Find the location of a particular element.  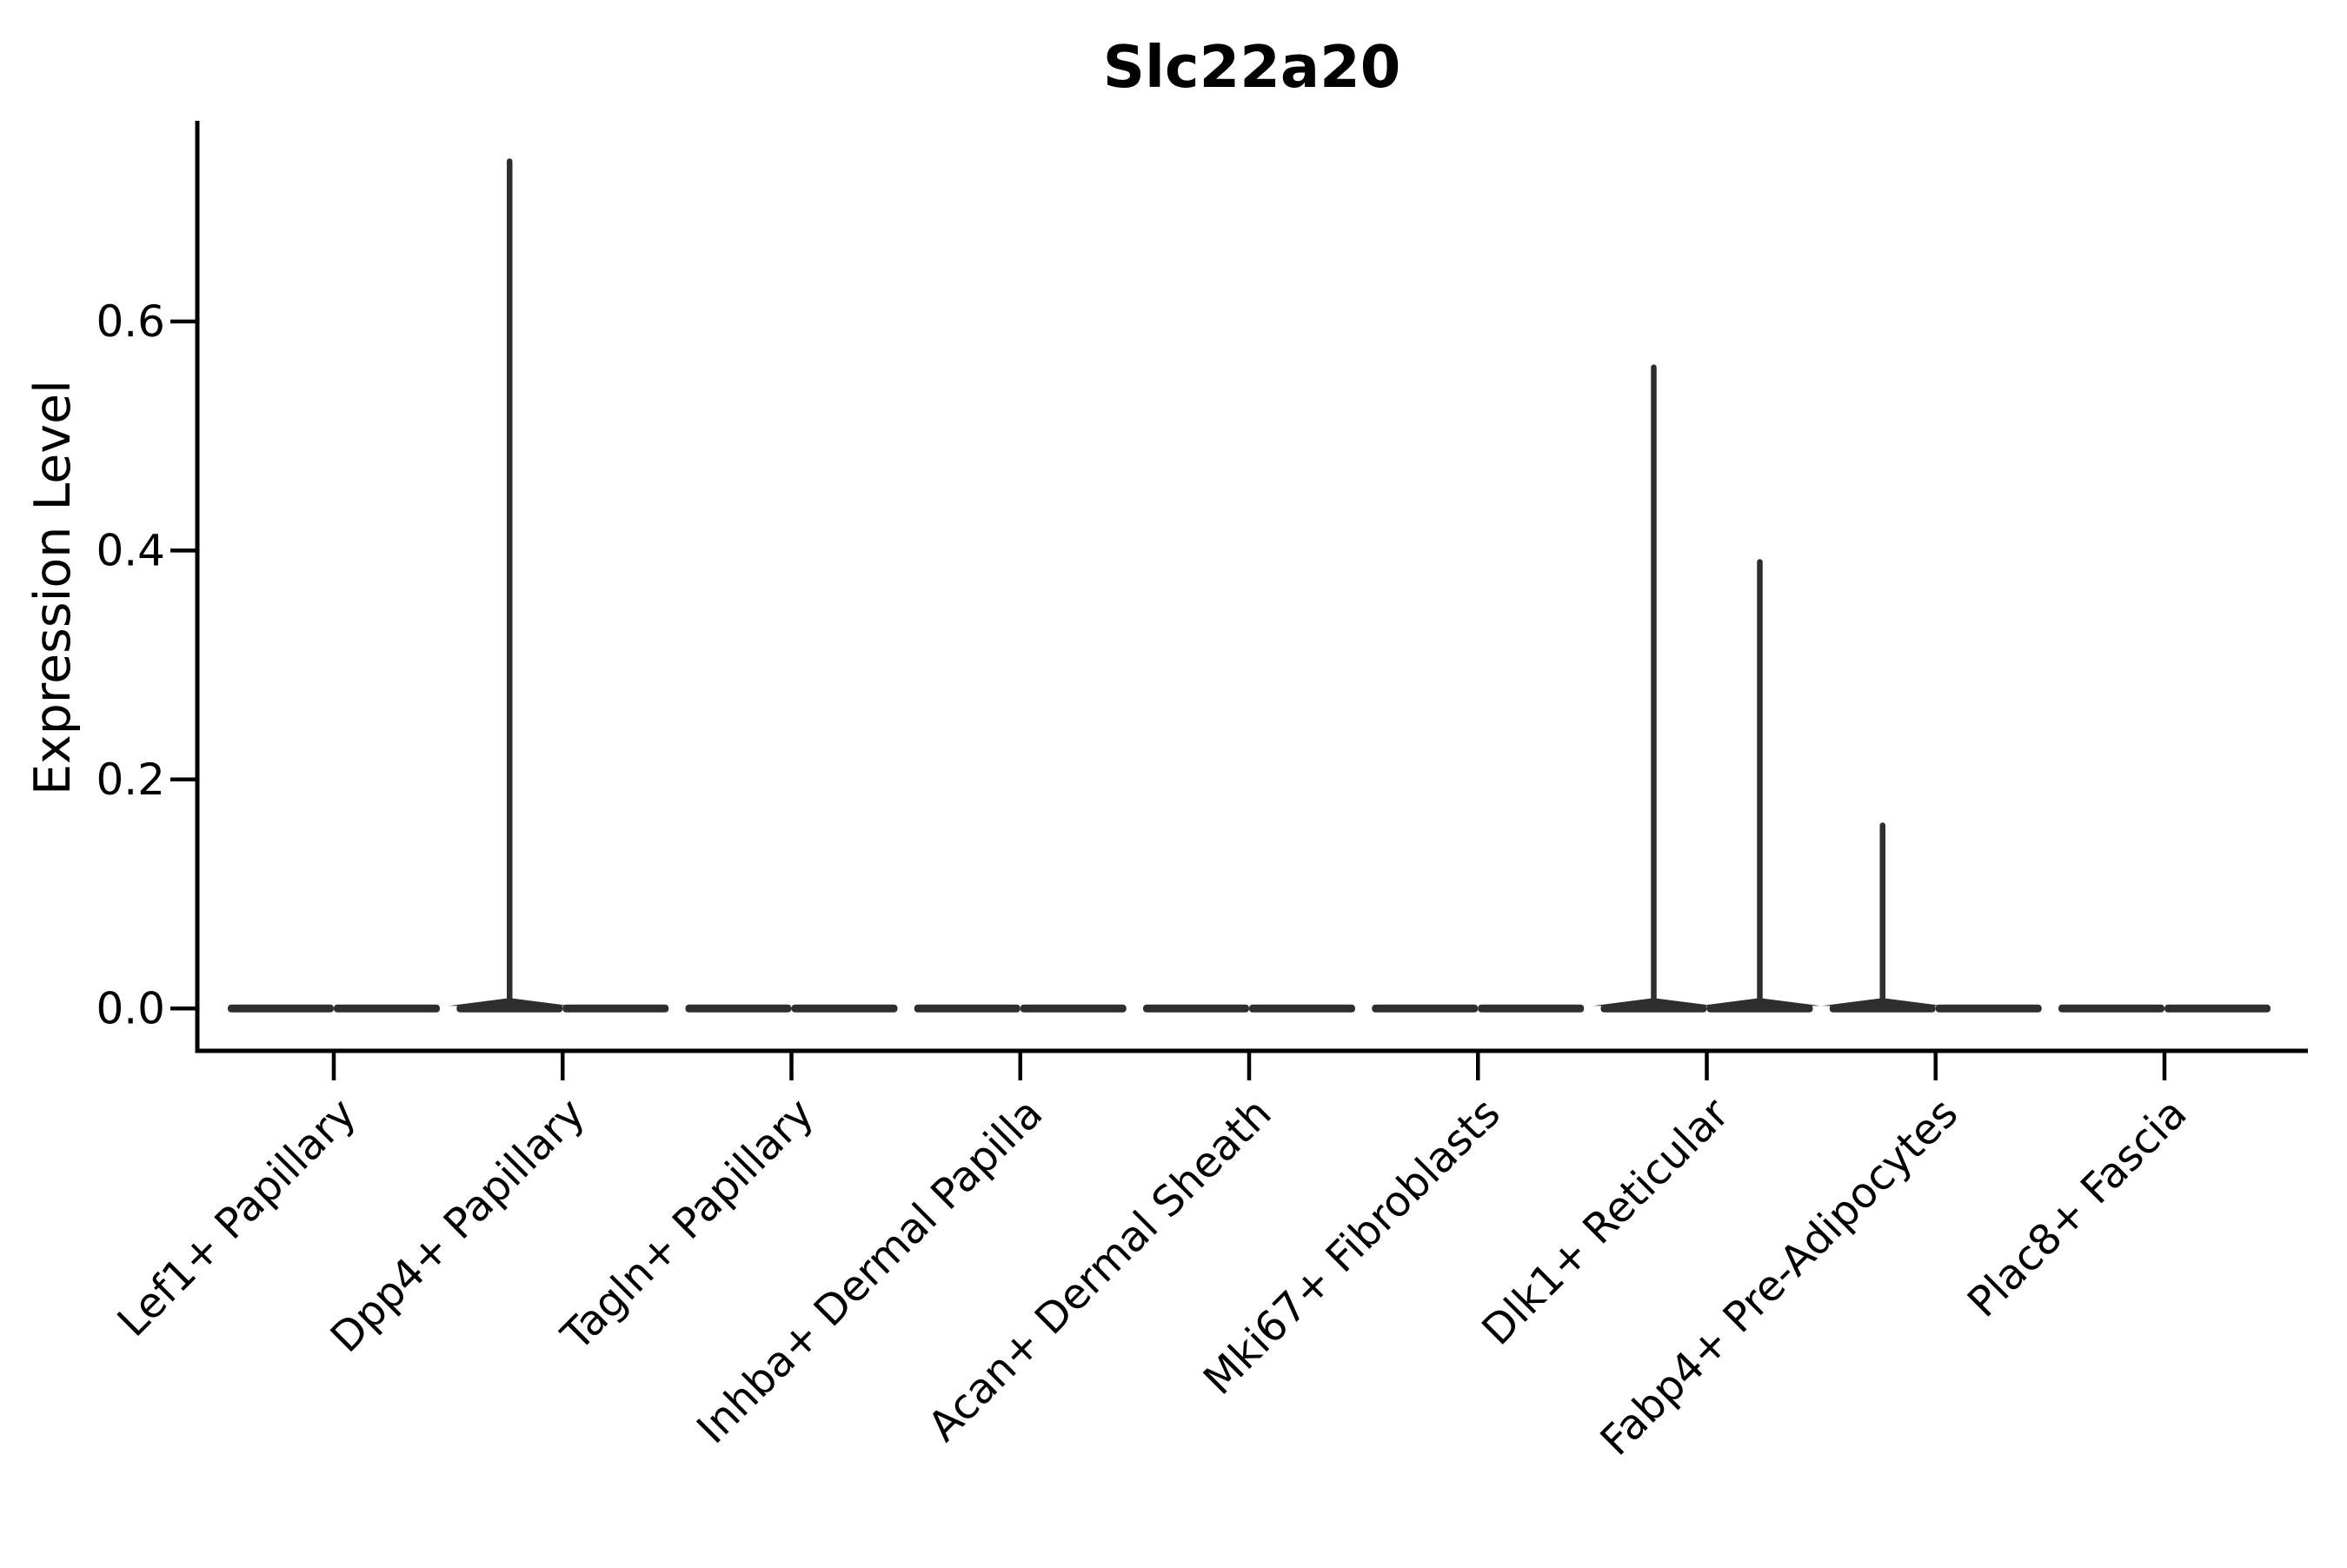

y-tick-label: 0.6 is located at coordinates (130, 321).